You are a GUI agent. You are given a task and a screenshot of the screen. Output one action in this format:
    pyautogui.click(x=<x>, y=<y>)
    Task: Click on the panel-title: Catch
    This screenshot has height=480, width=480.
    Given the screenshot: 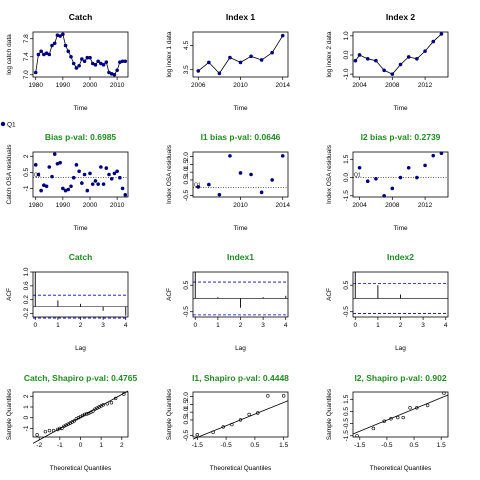 What is the action you would take?
    pyautogui.click(x=81, y=17)
    